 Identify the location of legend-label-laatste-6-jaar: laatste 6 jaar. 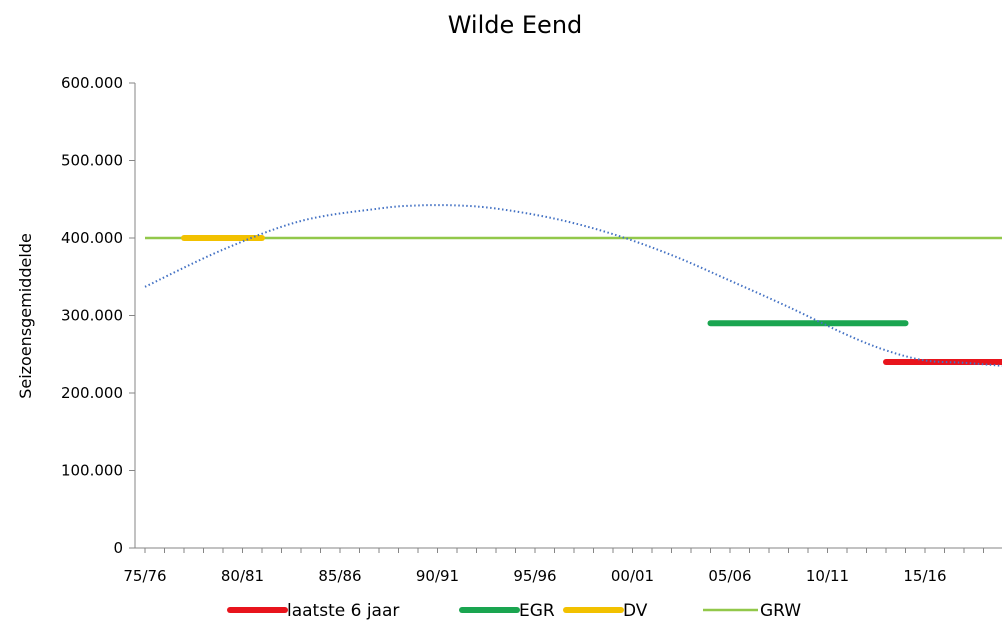
(343, 611).